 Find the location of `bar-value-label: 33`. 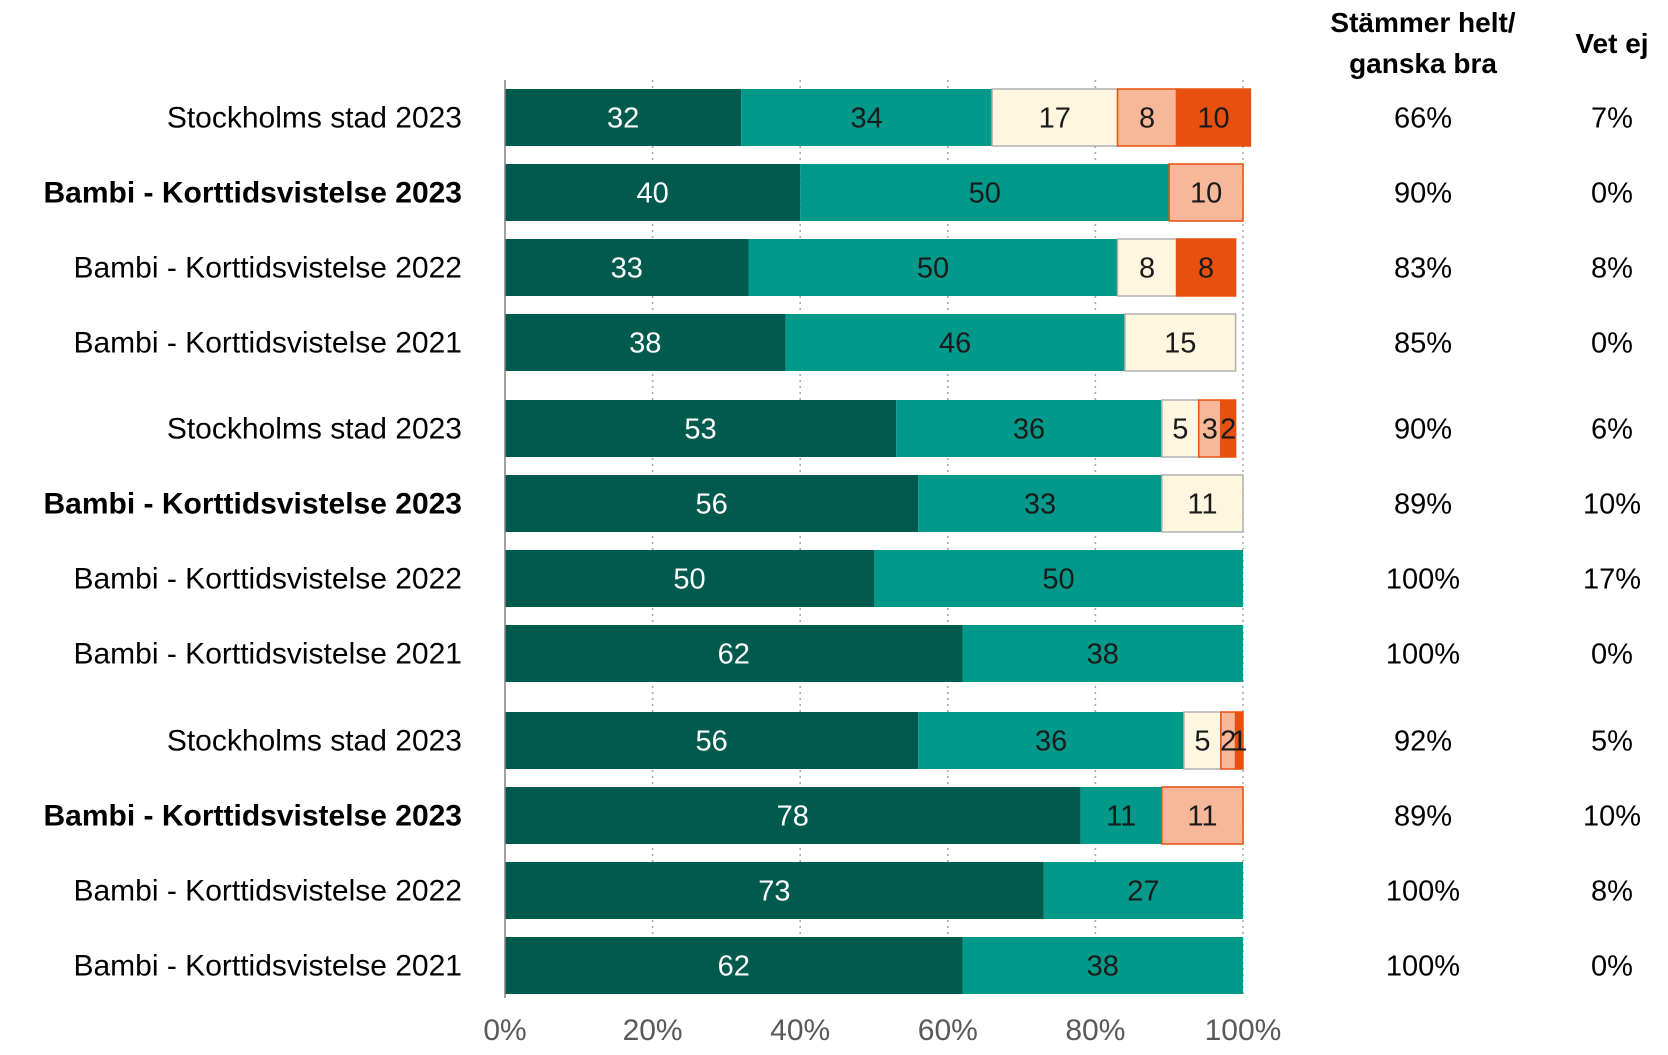

bar-value-label: 33 is located at coordinates (1040, 505).